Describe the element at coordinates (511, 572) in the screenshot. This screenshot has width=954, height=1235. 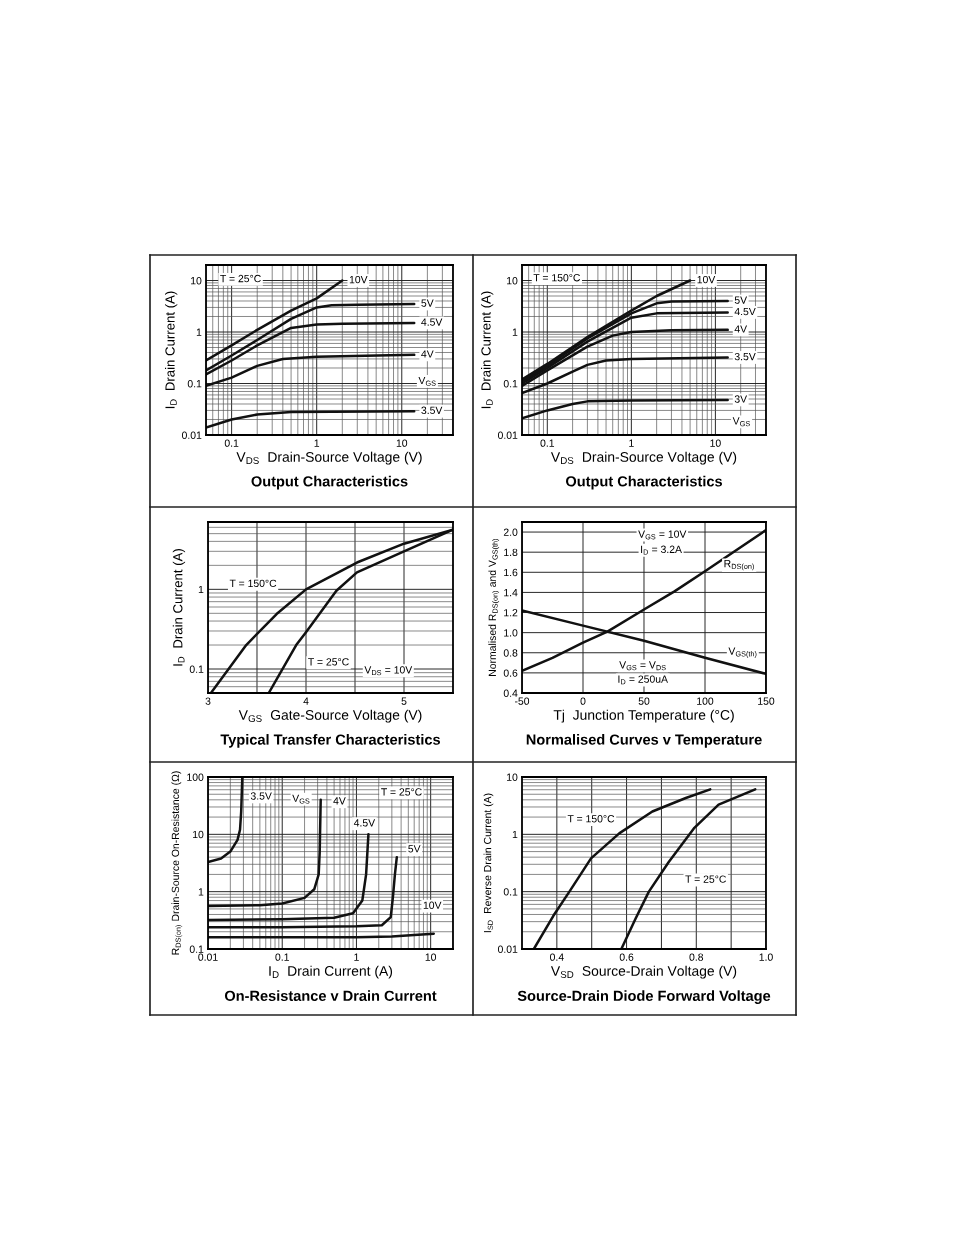
I see `y-tick-label: 1.6` at that location.